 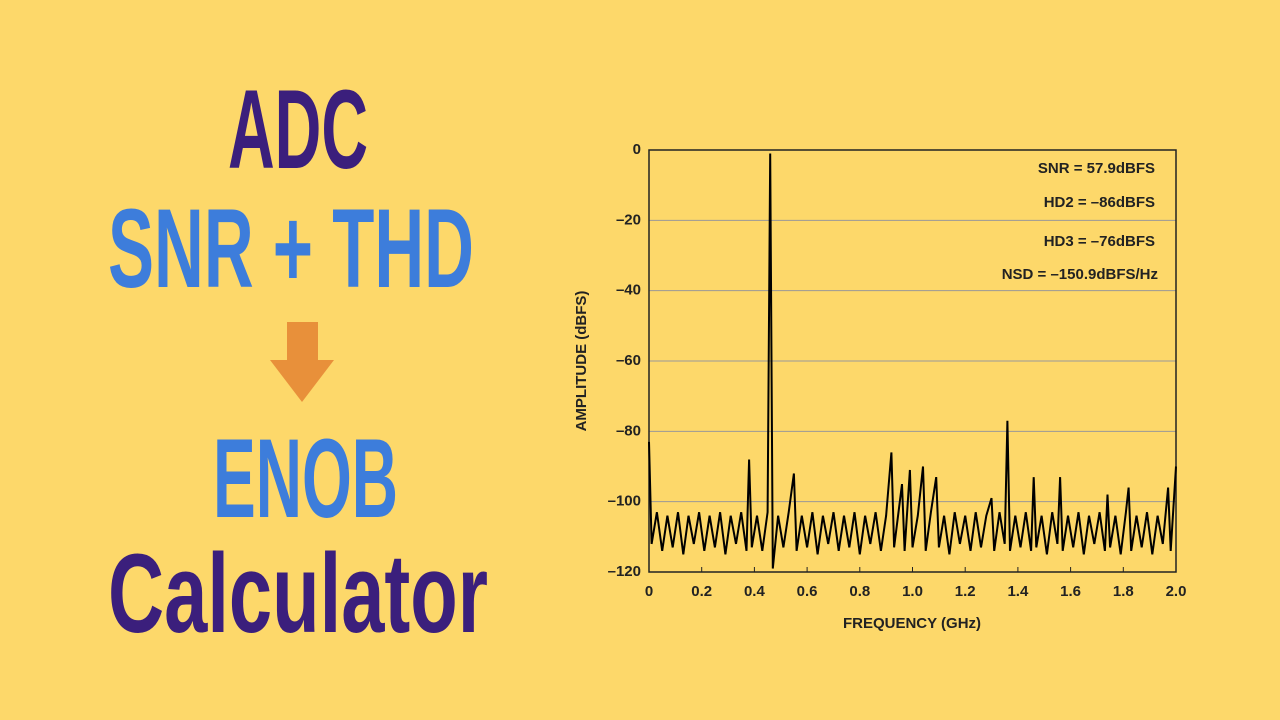 What do you see at coordinates (1070, 591) in the screenshot?
I see `x-tick-label: 1.6` at bounding box center [1070, 591].